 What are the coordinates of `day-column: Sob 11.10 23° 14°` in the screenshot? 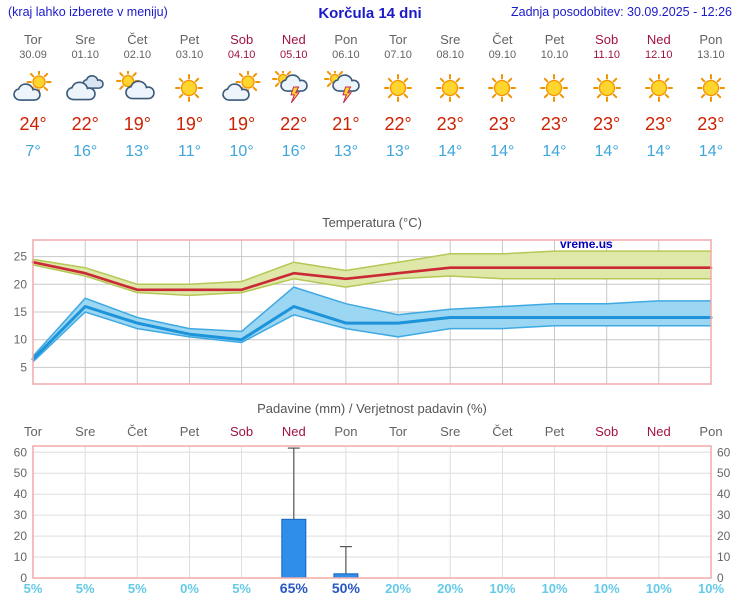 It's located at (607, 119).